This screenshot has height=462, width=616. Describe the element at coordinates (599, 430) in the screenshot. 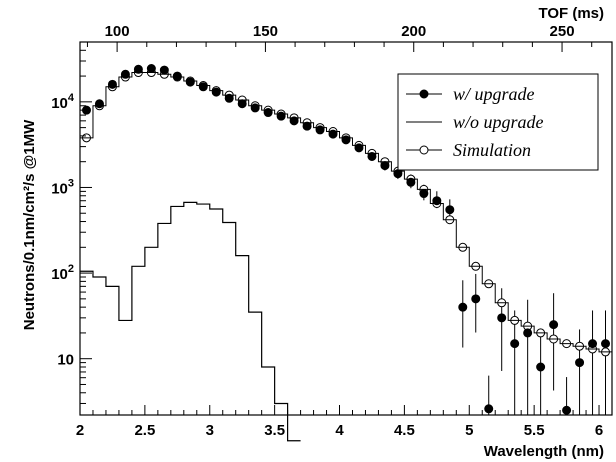

I see `x-tick-label: 6` at that location.